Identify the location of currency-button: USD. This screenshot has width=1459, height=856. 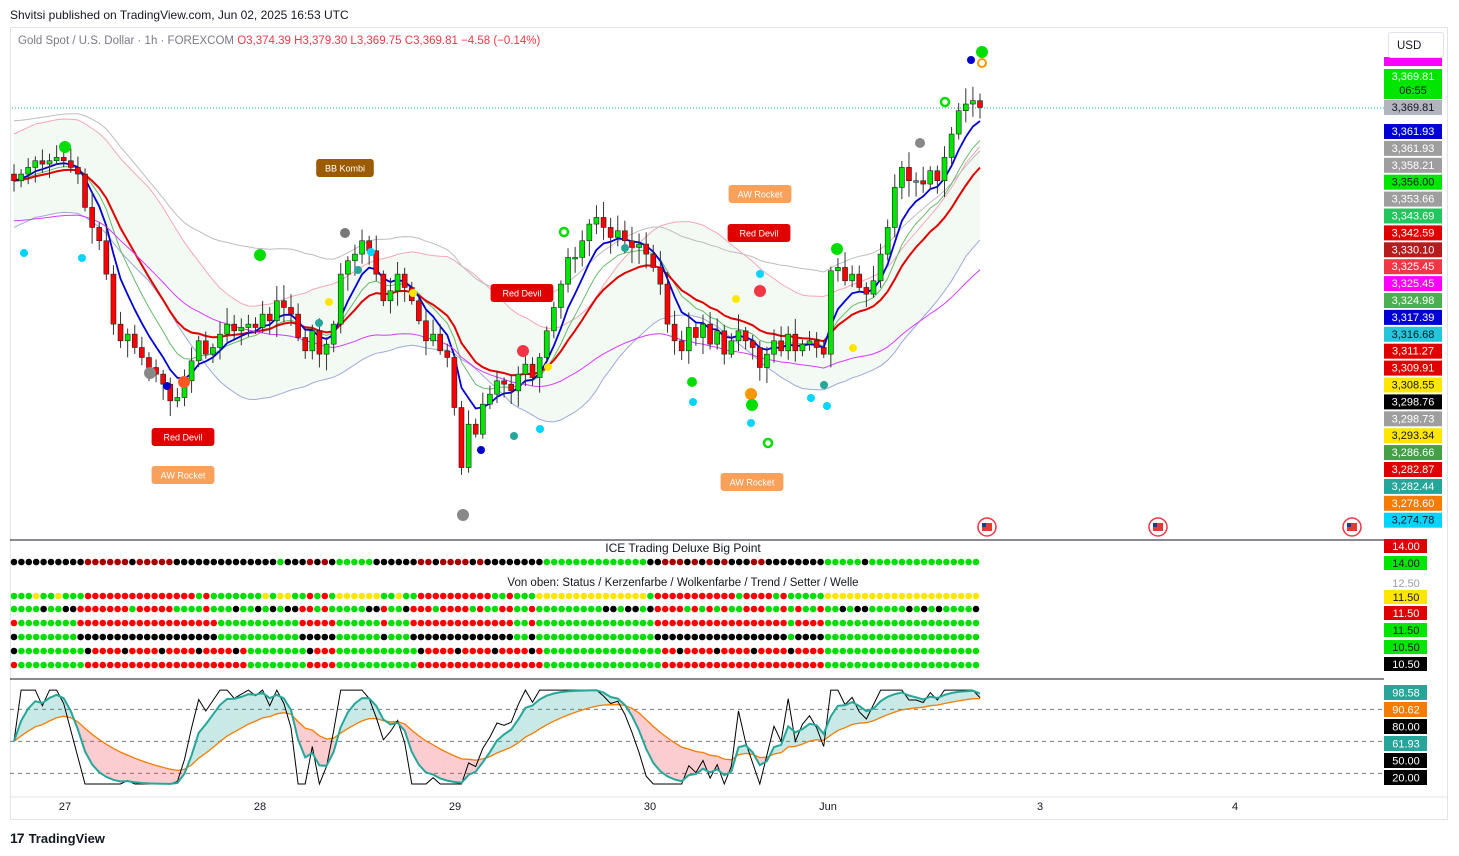
(1416, 45).